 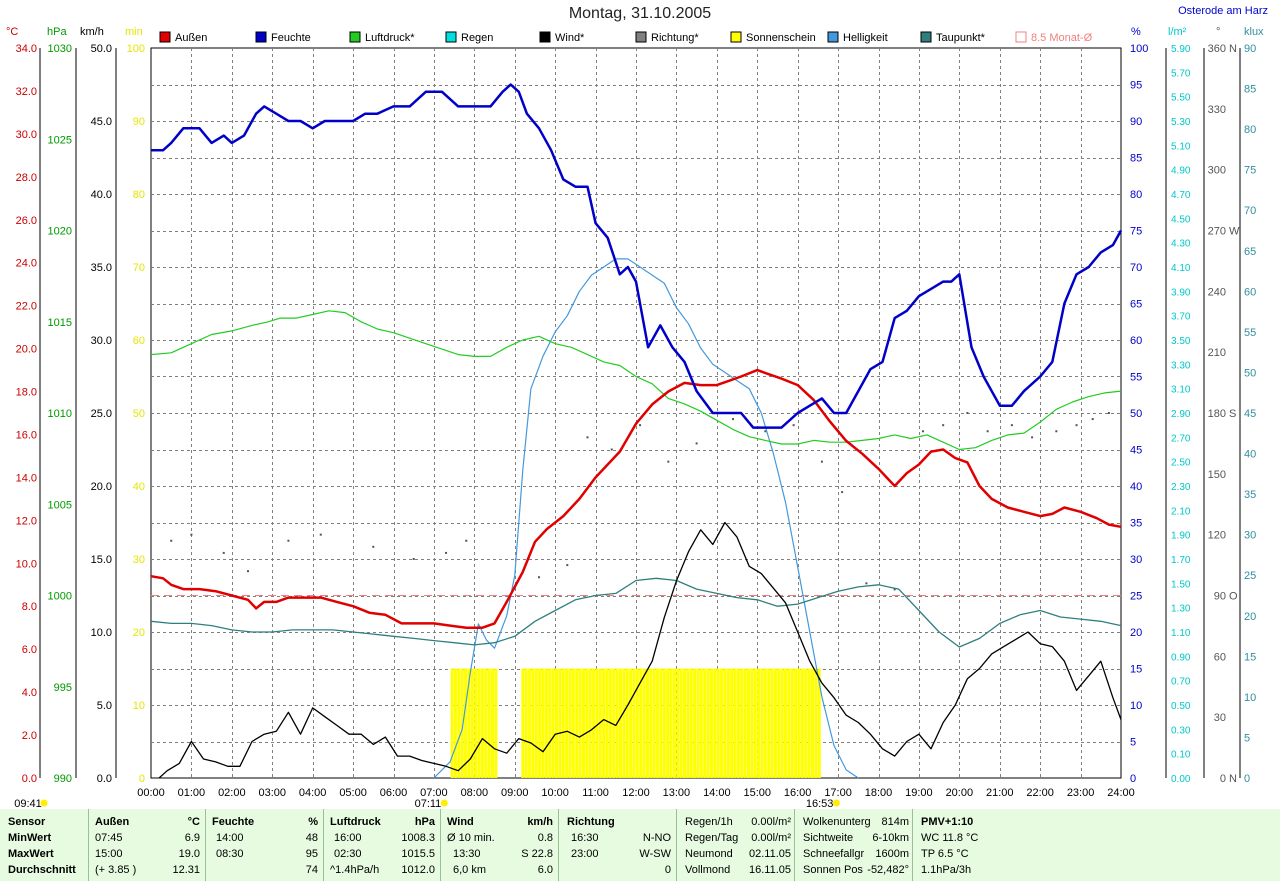 What do you see at coordinates (109, 838) in the screenshot?
I see `aussen-min-time: 07:45` at bounding box center [109, 838].